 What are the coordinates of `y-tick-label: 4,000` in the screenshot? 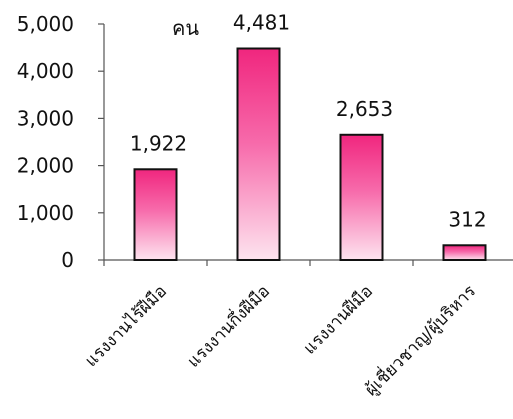 It's located at (45, 71).